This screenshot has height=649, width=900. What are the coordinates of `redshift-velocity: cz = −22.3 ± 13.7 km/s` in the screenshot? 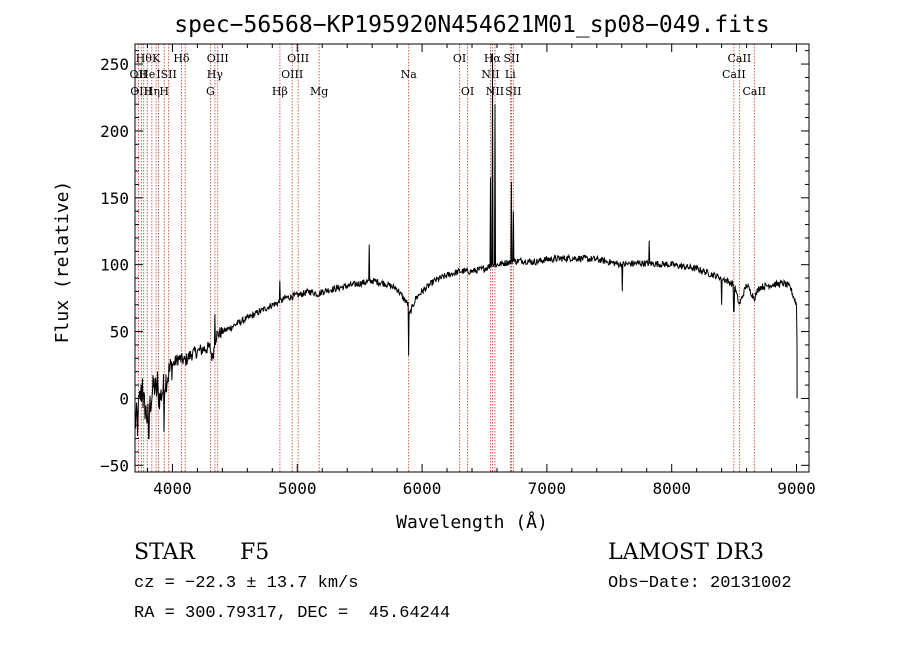 It's located at (246, 583).